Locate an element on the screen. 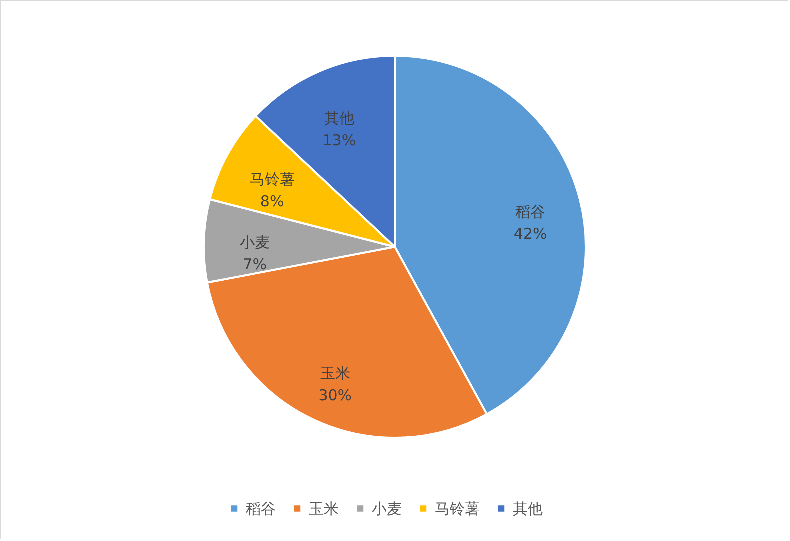 The image size is (790, 541). legend-label: 稻谷 is located at coordinates (261, 509).